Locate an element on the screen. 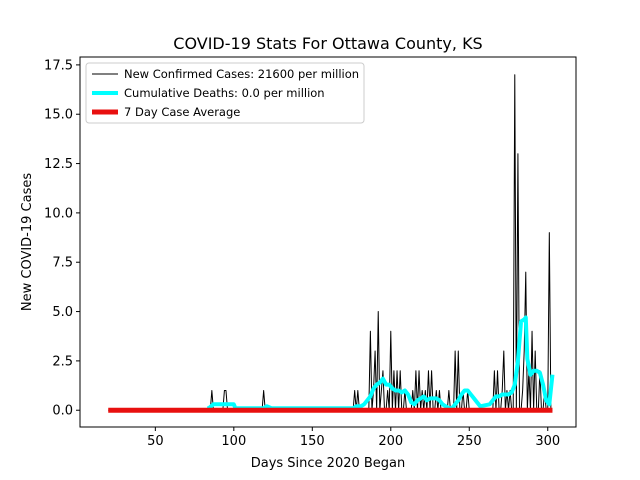 The height and width of the screenshot is (480, 640). y-tick-label: 15.0 is located at coordinates (58, 115).